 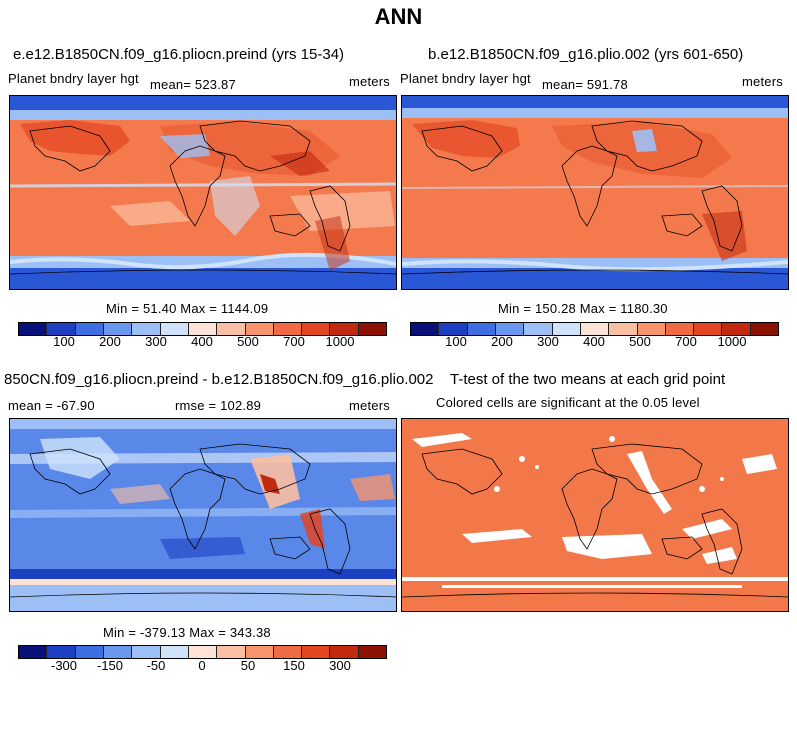 What do you see at coordinates (585, 84) in the screenshot?
I see `panel-2-mean: mean= 591.78` at bounding box center [585, 84].